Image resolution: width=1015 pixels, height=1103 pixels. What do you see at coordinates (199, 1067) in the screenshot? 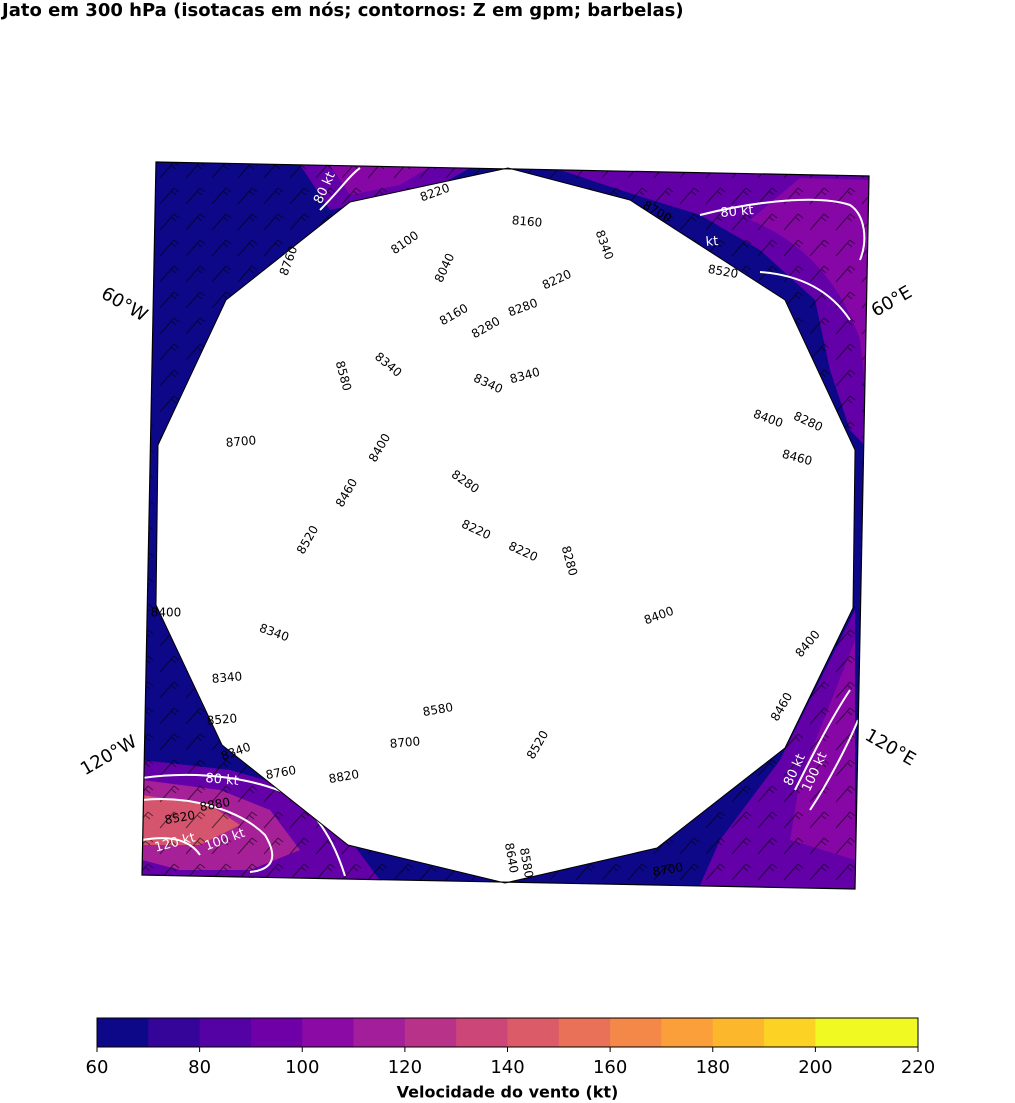
I see `colorbar-tick-label: 80` at bounding box center [199, 1067].